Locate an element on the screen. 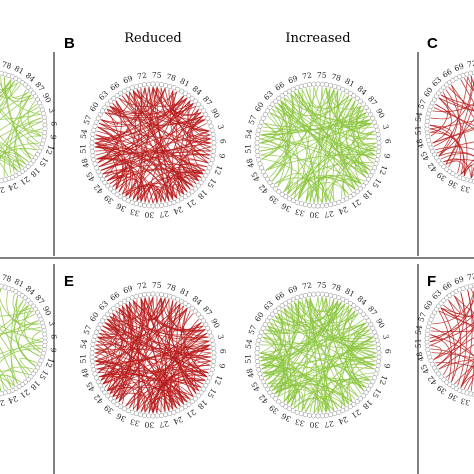 The width and height of the screenshot is (474, 474). tick-label: 63 is located at coordinates (268, 95).